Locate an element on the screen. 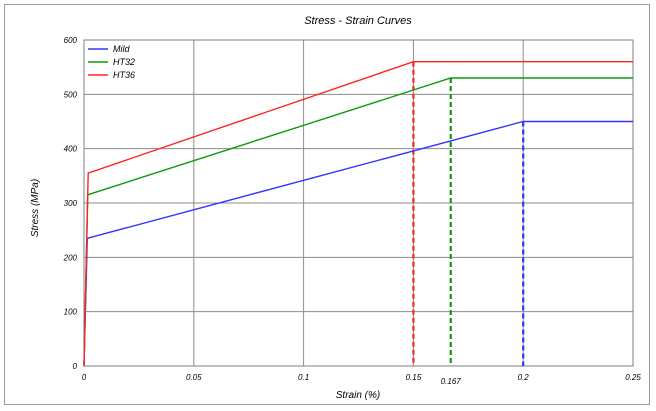 This screenshot has width=656, height=411. legend-entry-ht32: HT32 is located at coordinates (124, 62).